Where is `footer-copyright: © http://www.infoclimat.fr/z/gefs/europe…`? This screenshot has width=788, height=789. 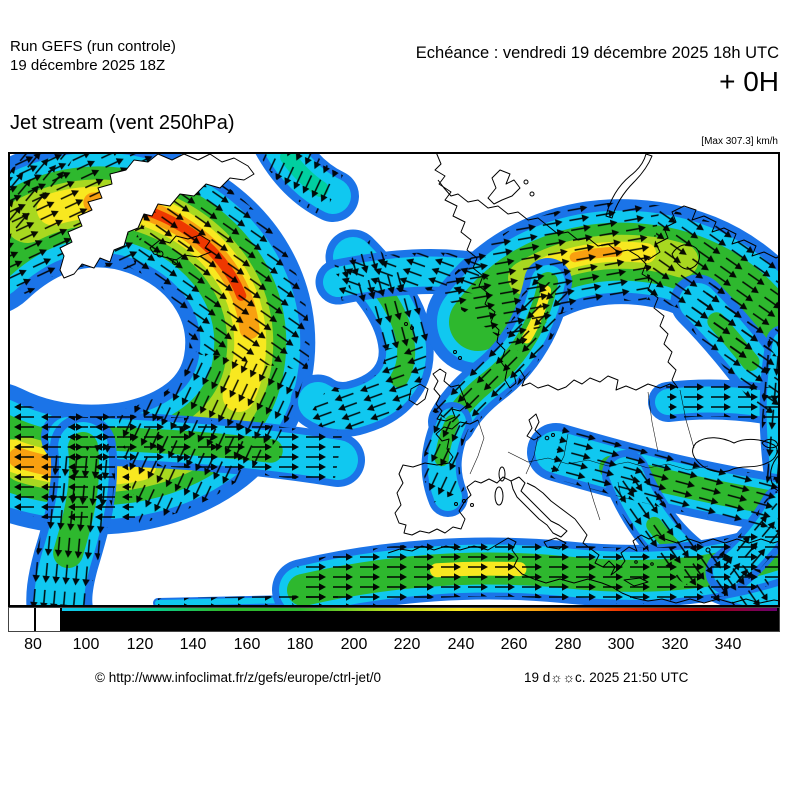 footer-copyright: © http://www.infoclimat.fr/z/gefs/europe… is located at coordinates (238, 677).